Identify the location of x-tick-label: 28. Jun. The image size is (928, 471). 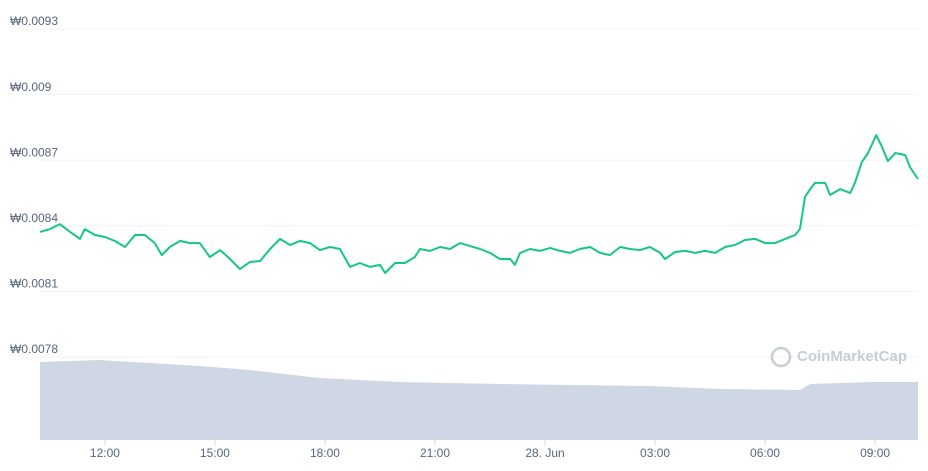
(544, 453).